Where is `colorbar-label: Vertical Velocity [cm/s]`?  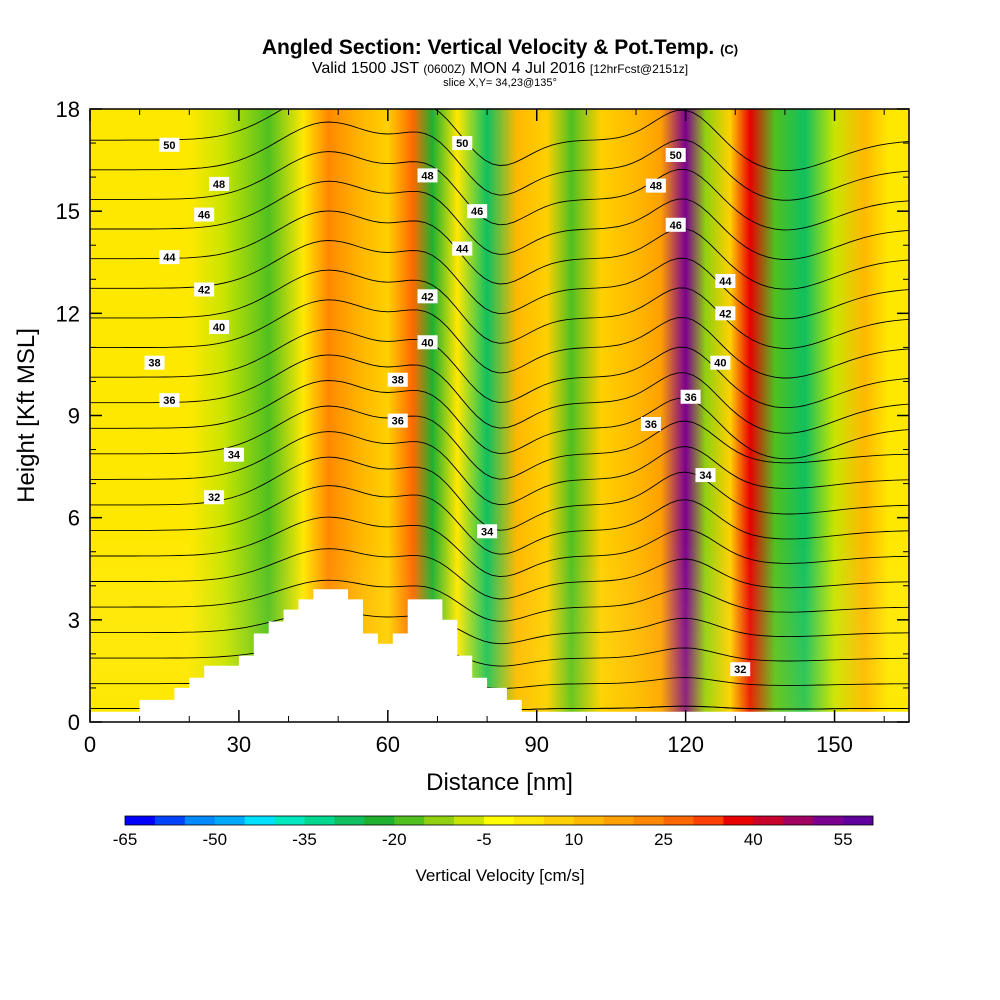 colorbar-label: Vertical Velocity [cm/s] is located at coordinates (499, 875).